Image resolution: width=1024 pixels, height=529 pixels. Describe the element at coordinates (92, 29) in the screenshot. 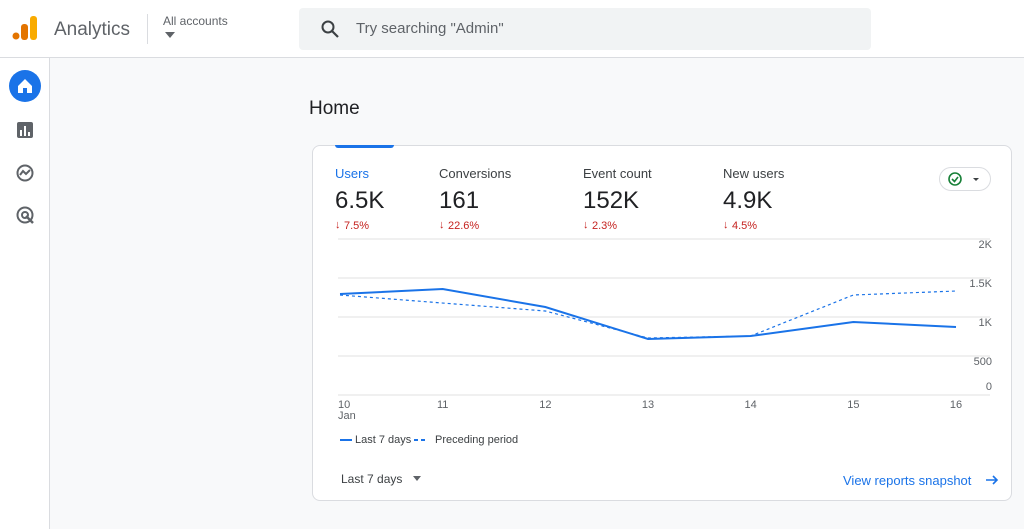

I see `product-name: Analytics` at that location.